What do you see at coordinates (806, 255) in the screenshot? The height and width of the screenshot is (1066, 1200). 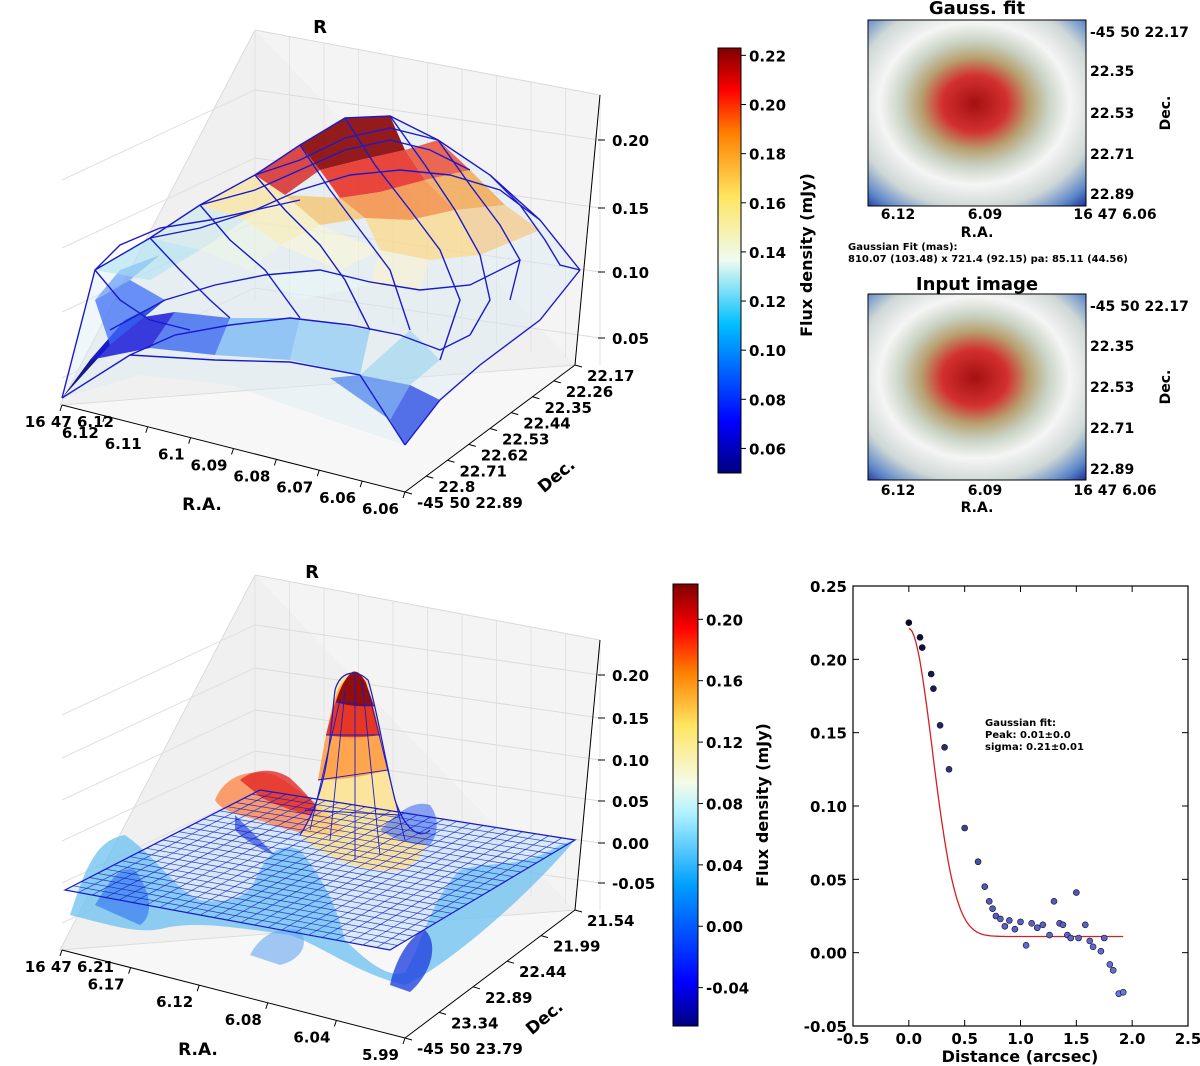 I see `colorbar-top-label: Flux density (mJy)` at bounding box center [806, 255].